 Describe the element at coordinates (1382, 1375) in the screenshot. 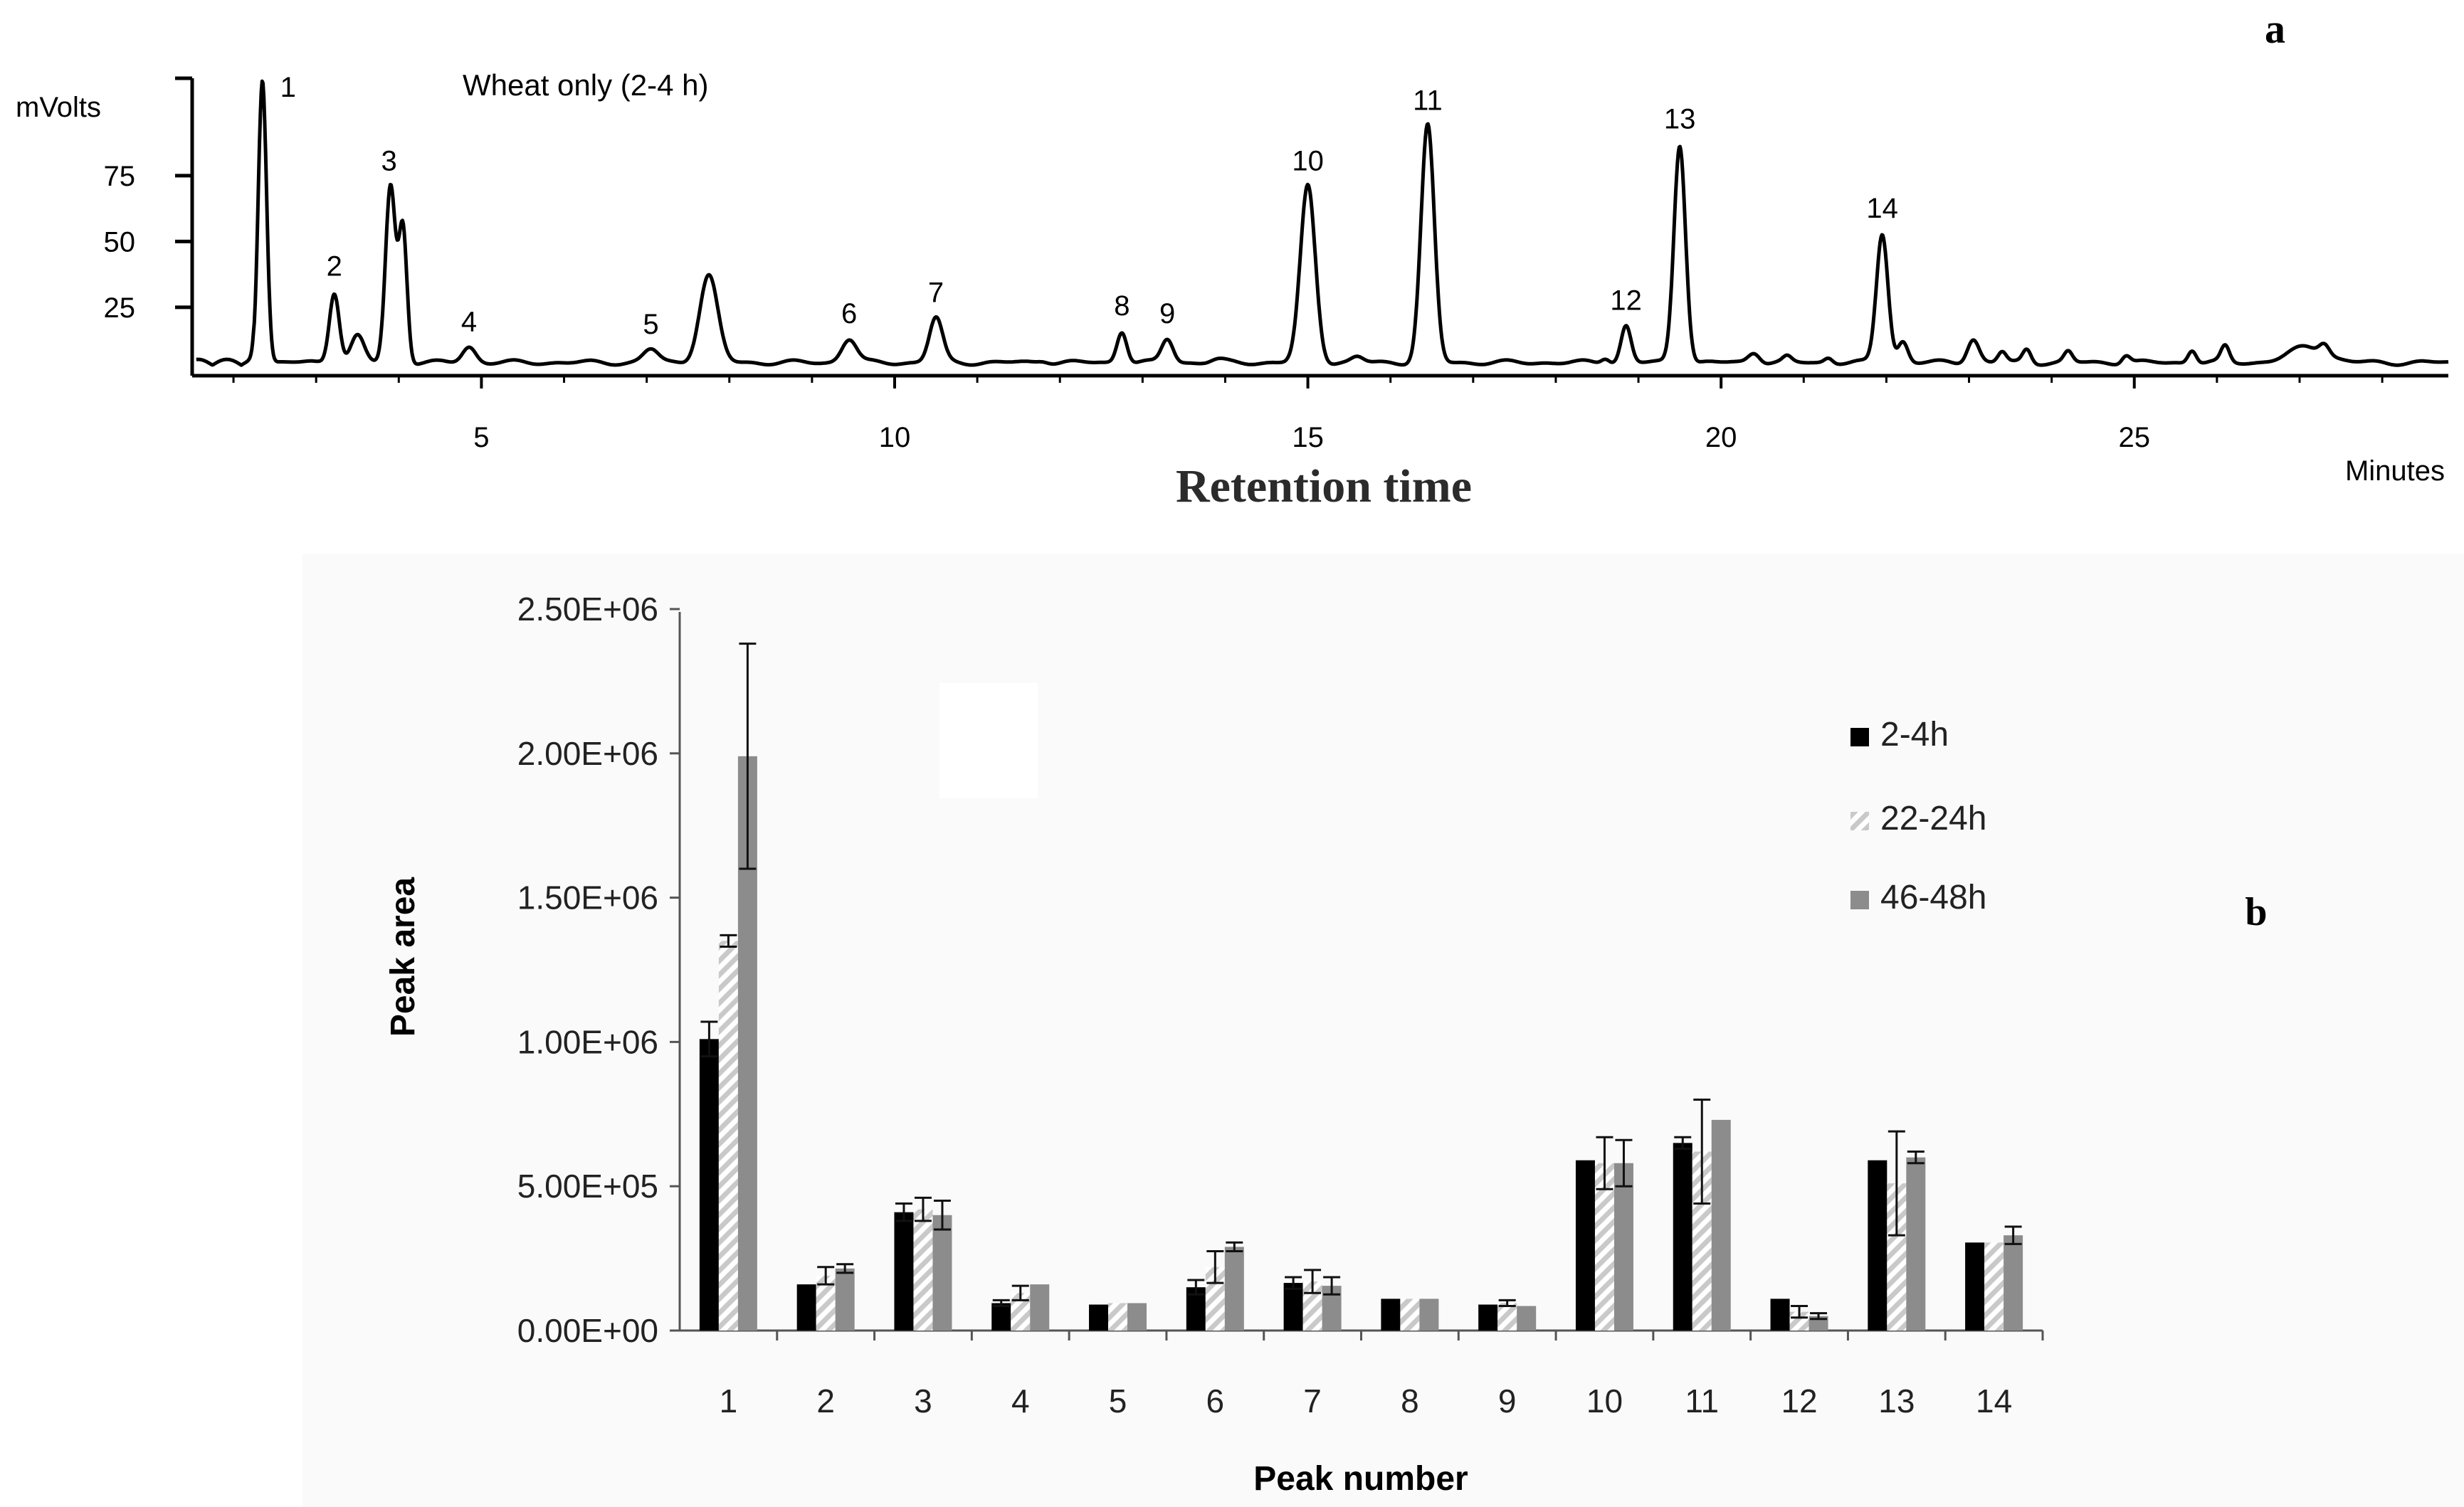

I see `bar-chart-x-ticks: 1 2 3 4 5 6 7 8 9 10 11 12 13 14` at that location.